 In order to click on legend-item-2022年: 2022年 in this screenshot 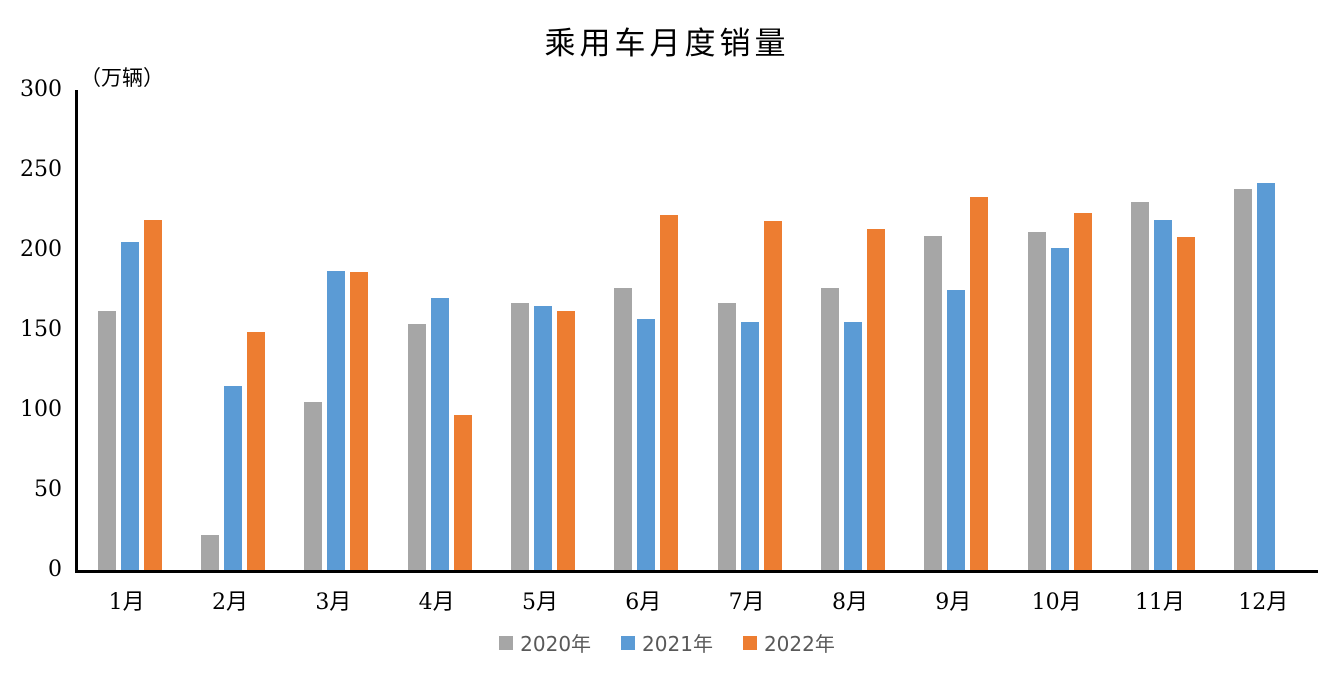, I will do `click(788, 642)`.